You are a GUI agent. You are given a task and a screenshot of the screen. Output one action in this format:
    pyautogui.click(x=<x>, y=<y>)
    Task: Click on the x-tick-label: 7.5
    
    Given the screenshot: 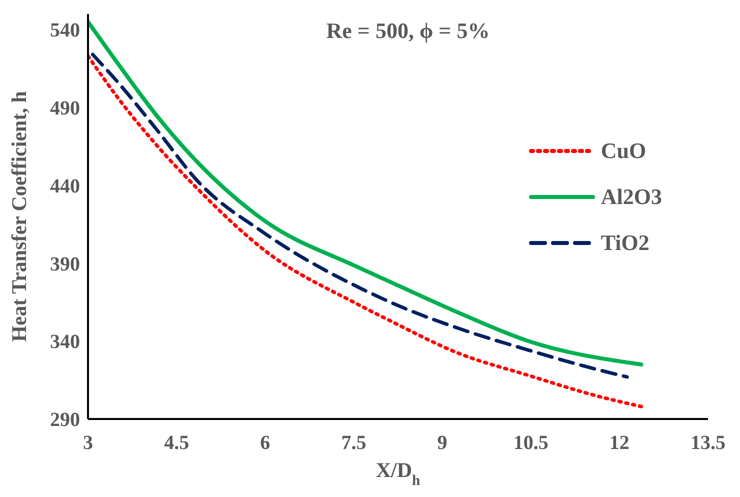 What is the action you would take?
    pyautogui.click(x=353, y=443)
    